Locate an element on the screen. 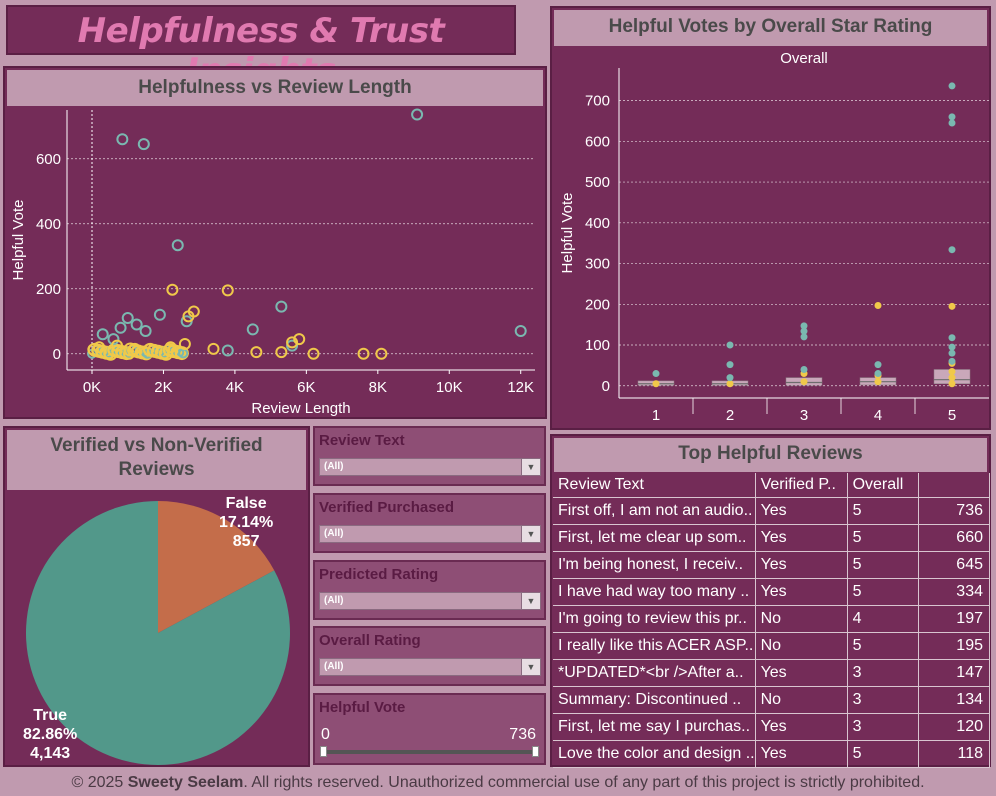 This screenshot has width=996, height=796. review-text-cell: Summary: Discontinued .. is located at coordinates (654, 700).